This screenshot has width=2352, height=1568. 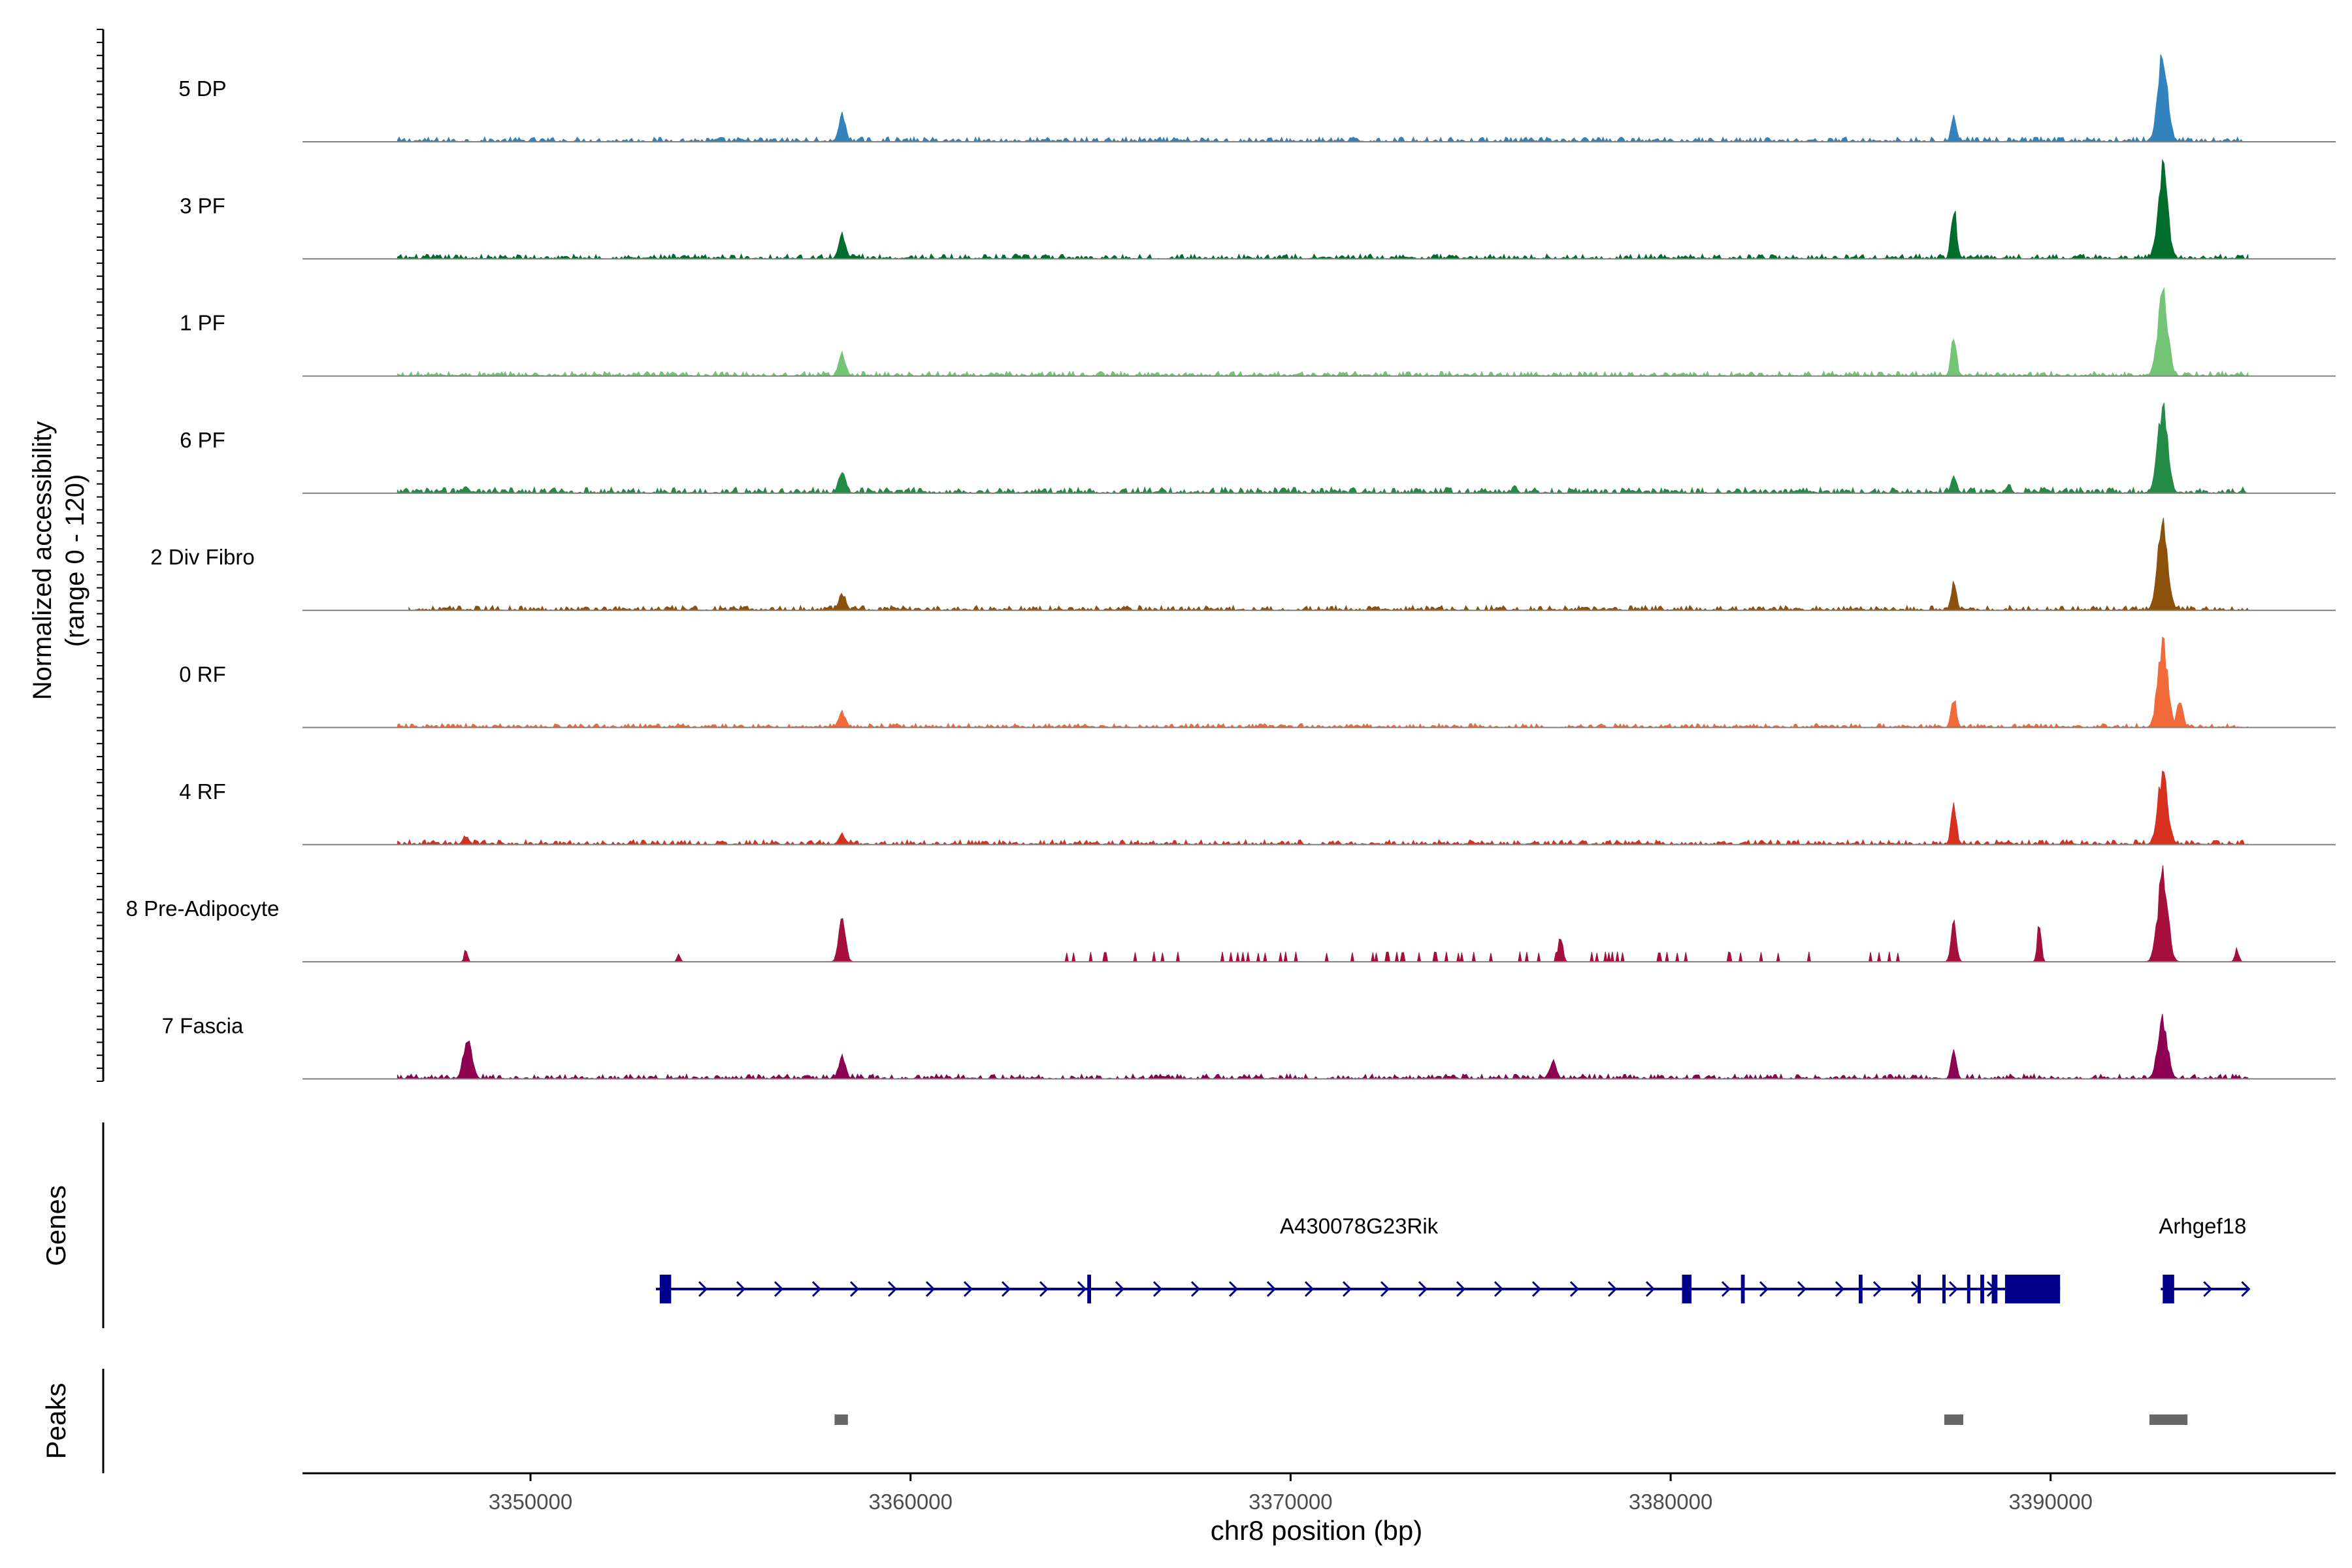 What do you see at coordinates (2202, 1226) in the screenshot?
I see `gene-label: Arhgef18` at bounding box center [2202, 1226].